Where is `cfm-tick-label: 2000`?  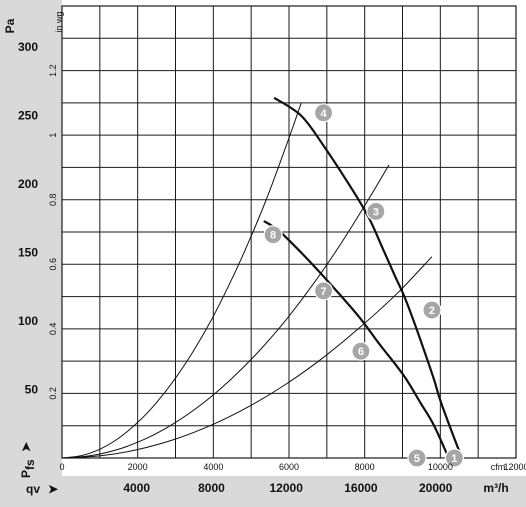 cfm-tick-label: 2000 is located at coordinates (138, 467).